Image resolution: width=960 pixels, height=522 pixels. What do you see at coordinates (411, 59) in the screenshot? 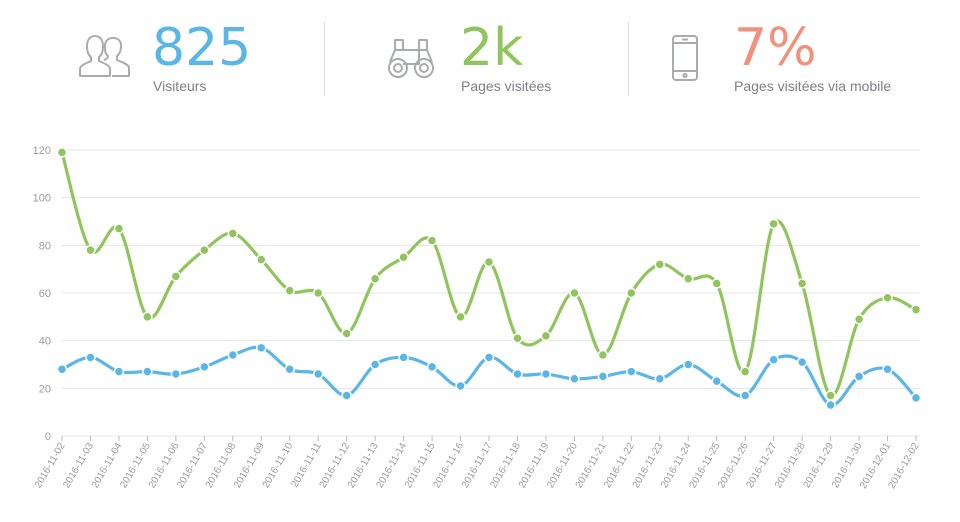
I see `binoculars-icon` at bounding box center [411, 59].